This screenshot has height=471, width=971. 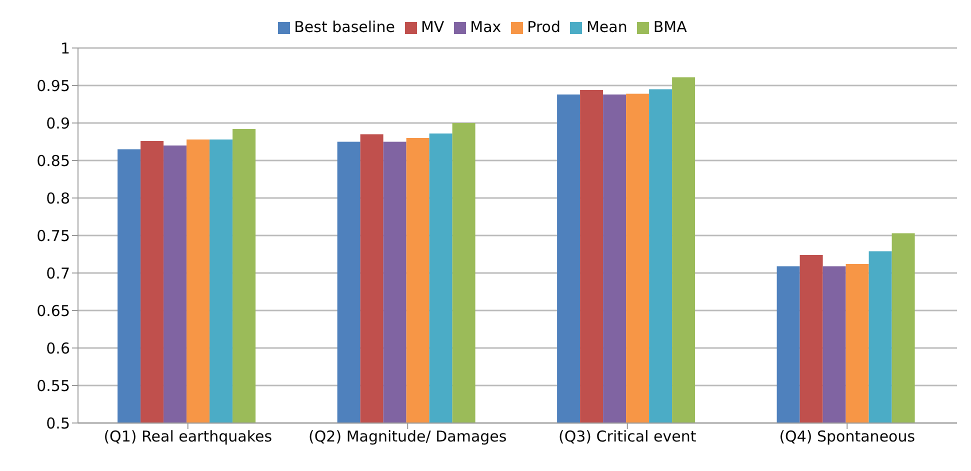 What do you see at coordinates (188, 437) in the screenshot?
I see `x-tick-label: (Q1) Real earthquakes` at bounding box center [188, 437].